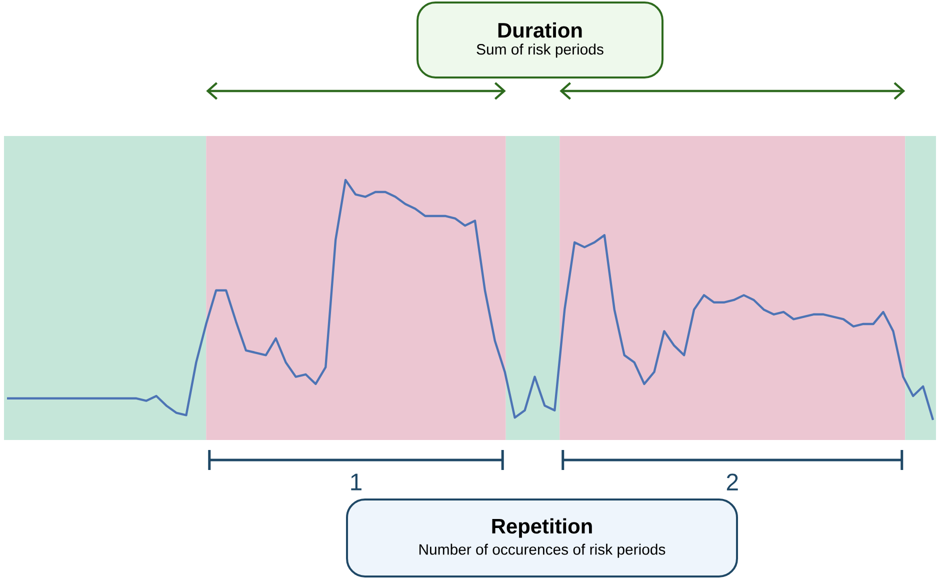 The image size is (938, 580). I want to click on text: 1, so click(356, 482).